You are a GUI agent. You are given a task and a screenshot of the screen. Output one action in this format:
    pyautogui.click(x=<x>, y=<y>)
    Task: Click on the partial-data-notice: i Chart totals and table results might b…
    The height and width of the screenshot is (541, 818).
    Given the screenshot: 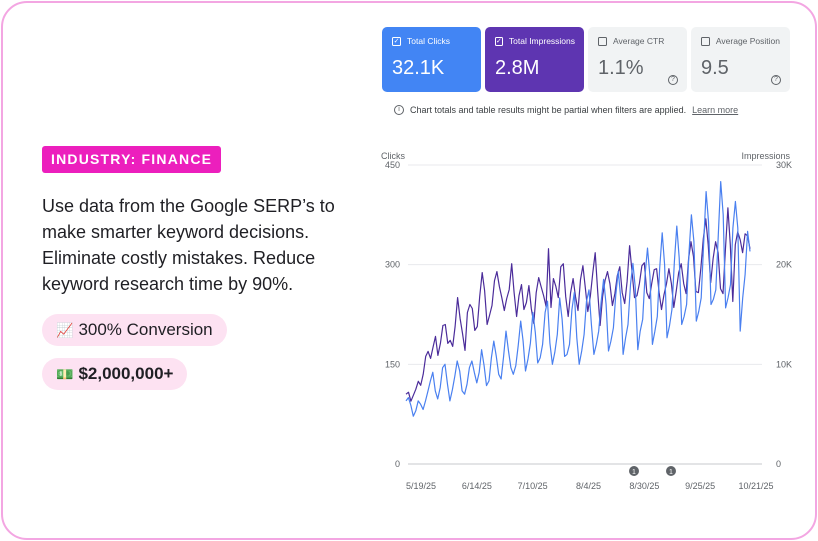 What is the action you would take?
    pyautogui.click(x=566, y=110)
    